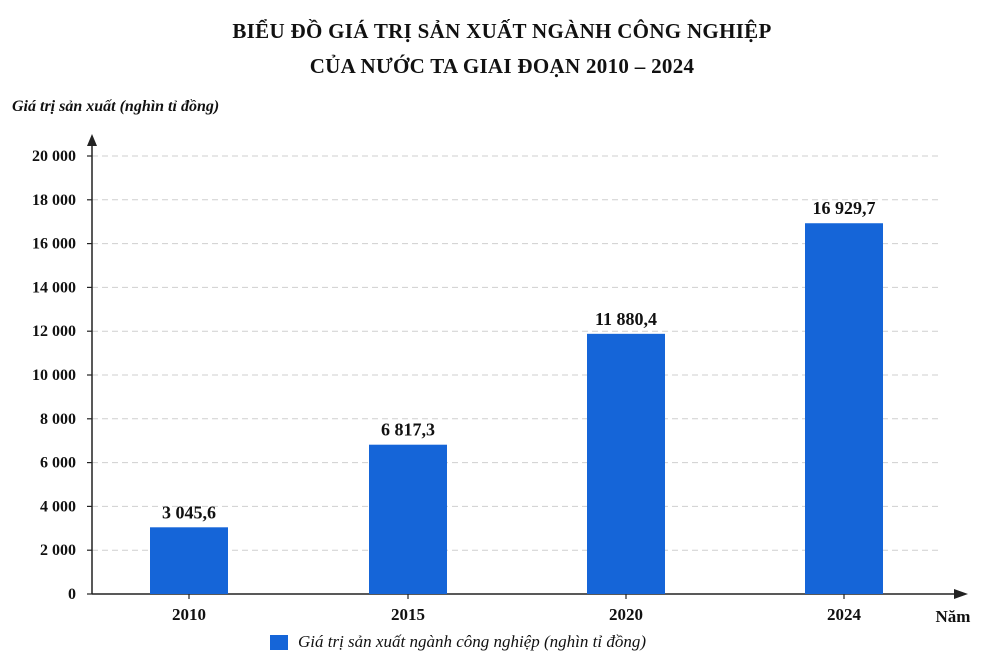 The height and width of the screenshot is (669, 1004). What do you see at coordinates (116, 106) in the screenshot?
I see `y-axis-label: Giá trị sản xuất (nghìn tỉ đồng)` at bounding box center [116, 106].